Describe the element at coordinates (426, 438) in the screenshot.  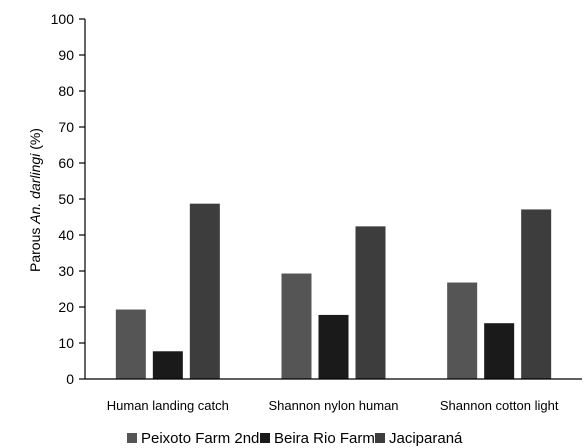
I see `legend-label: Jaciparaná` at that location.